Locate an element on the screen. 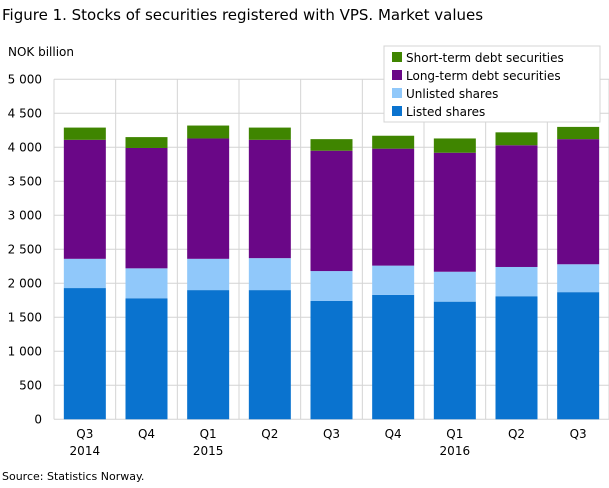 The height and width of the screenshot is (488, 609). legend-box is located at coordinates (492, 84).